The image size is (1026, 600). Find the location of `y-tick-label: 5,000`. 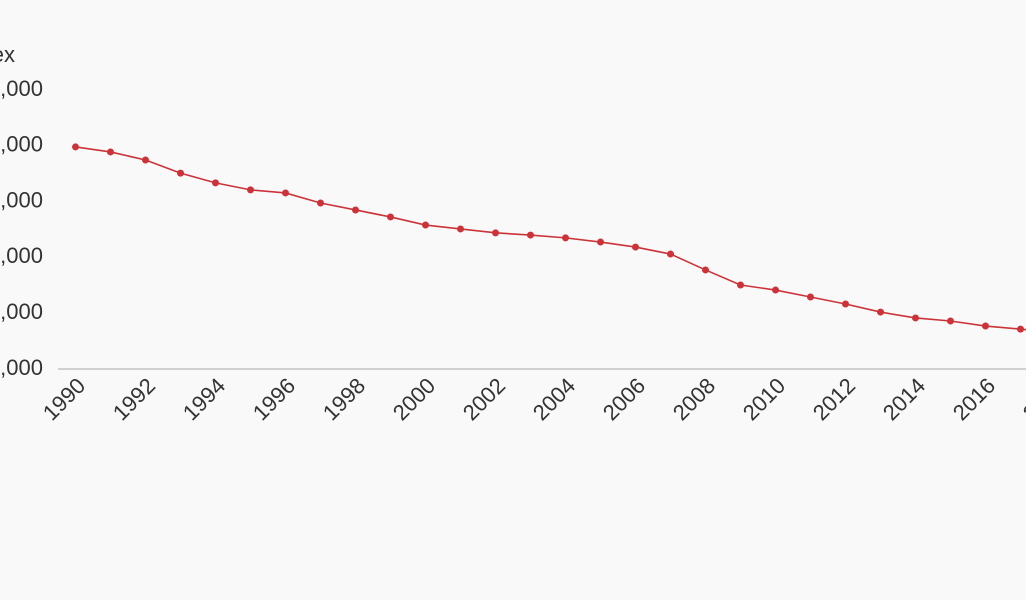

y-tick-label: 5,000 is located at coordinates (21, 367).